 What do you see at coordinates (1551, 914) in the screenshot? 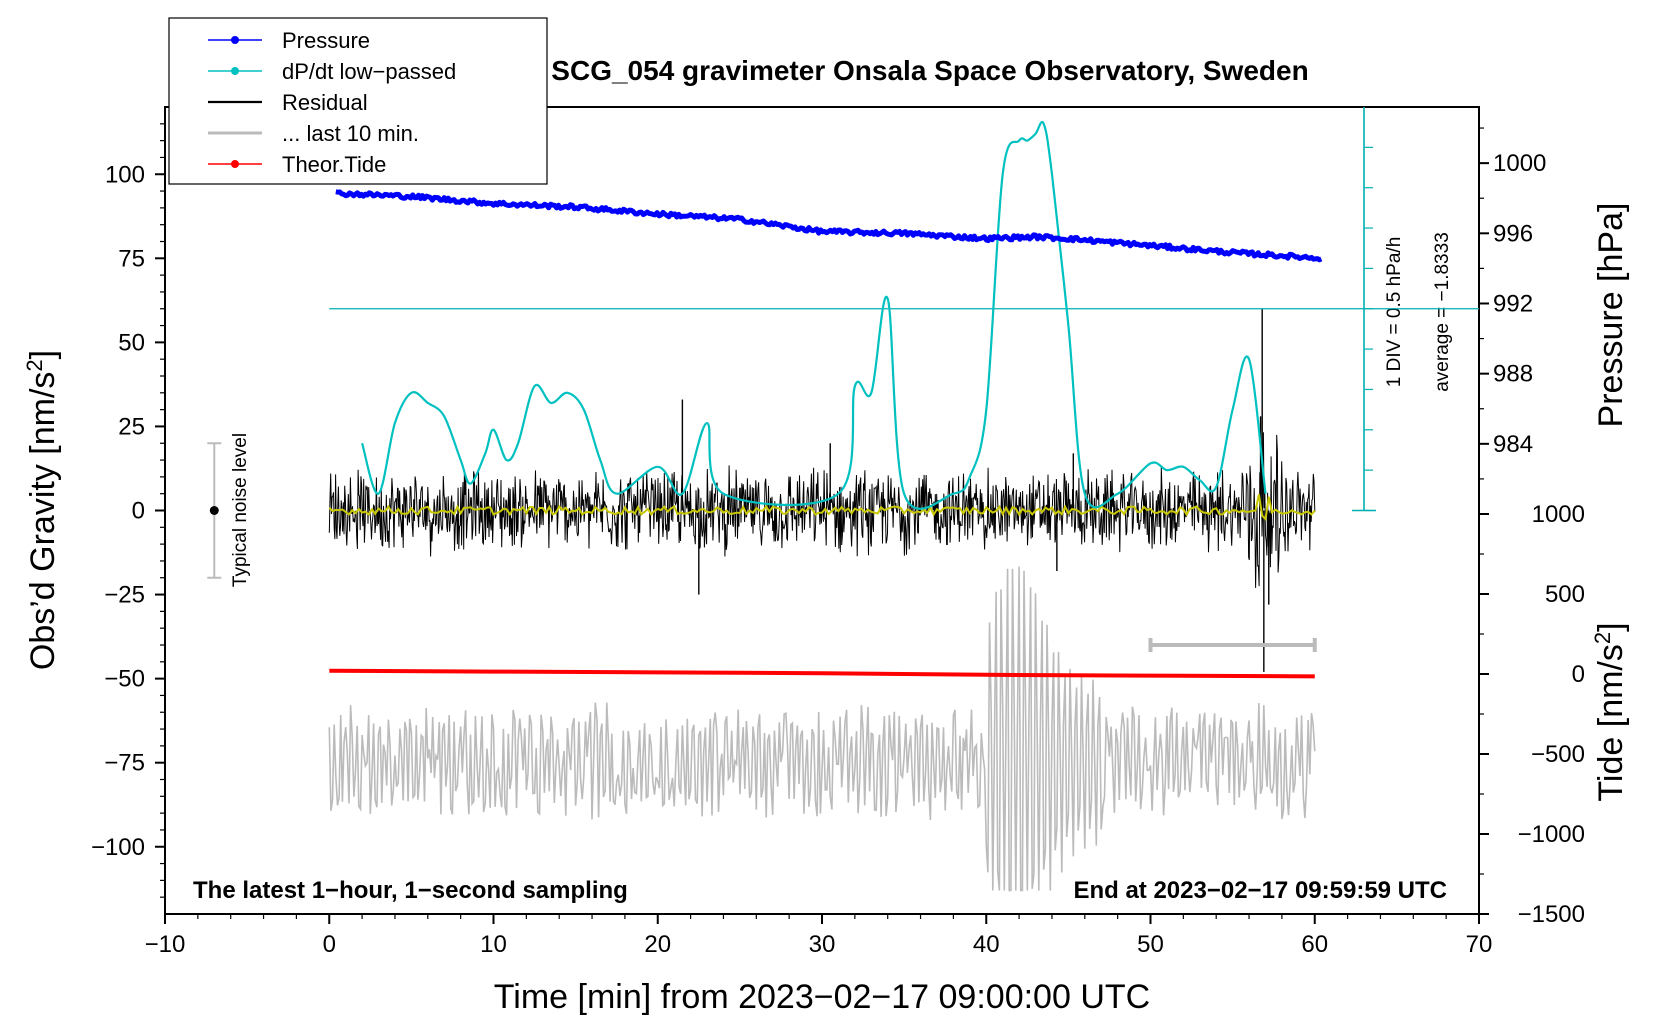
I see `tide-tick-label: −1500` at bounding box center [1551, 914].